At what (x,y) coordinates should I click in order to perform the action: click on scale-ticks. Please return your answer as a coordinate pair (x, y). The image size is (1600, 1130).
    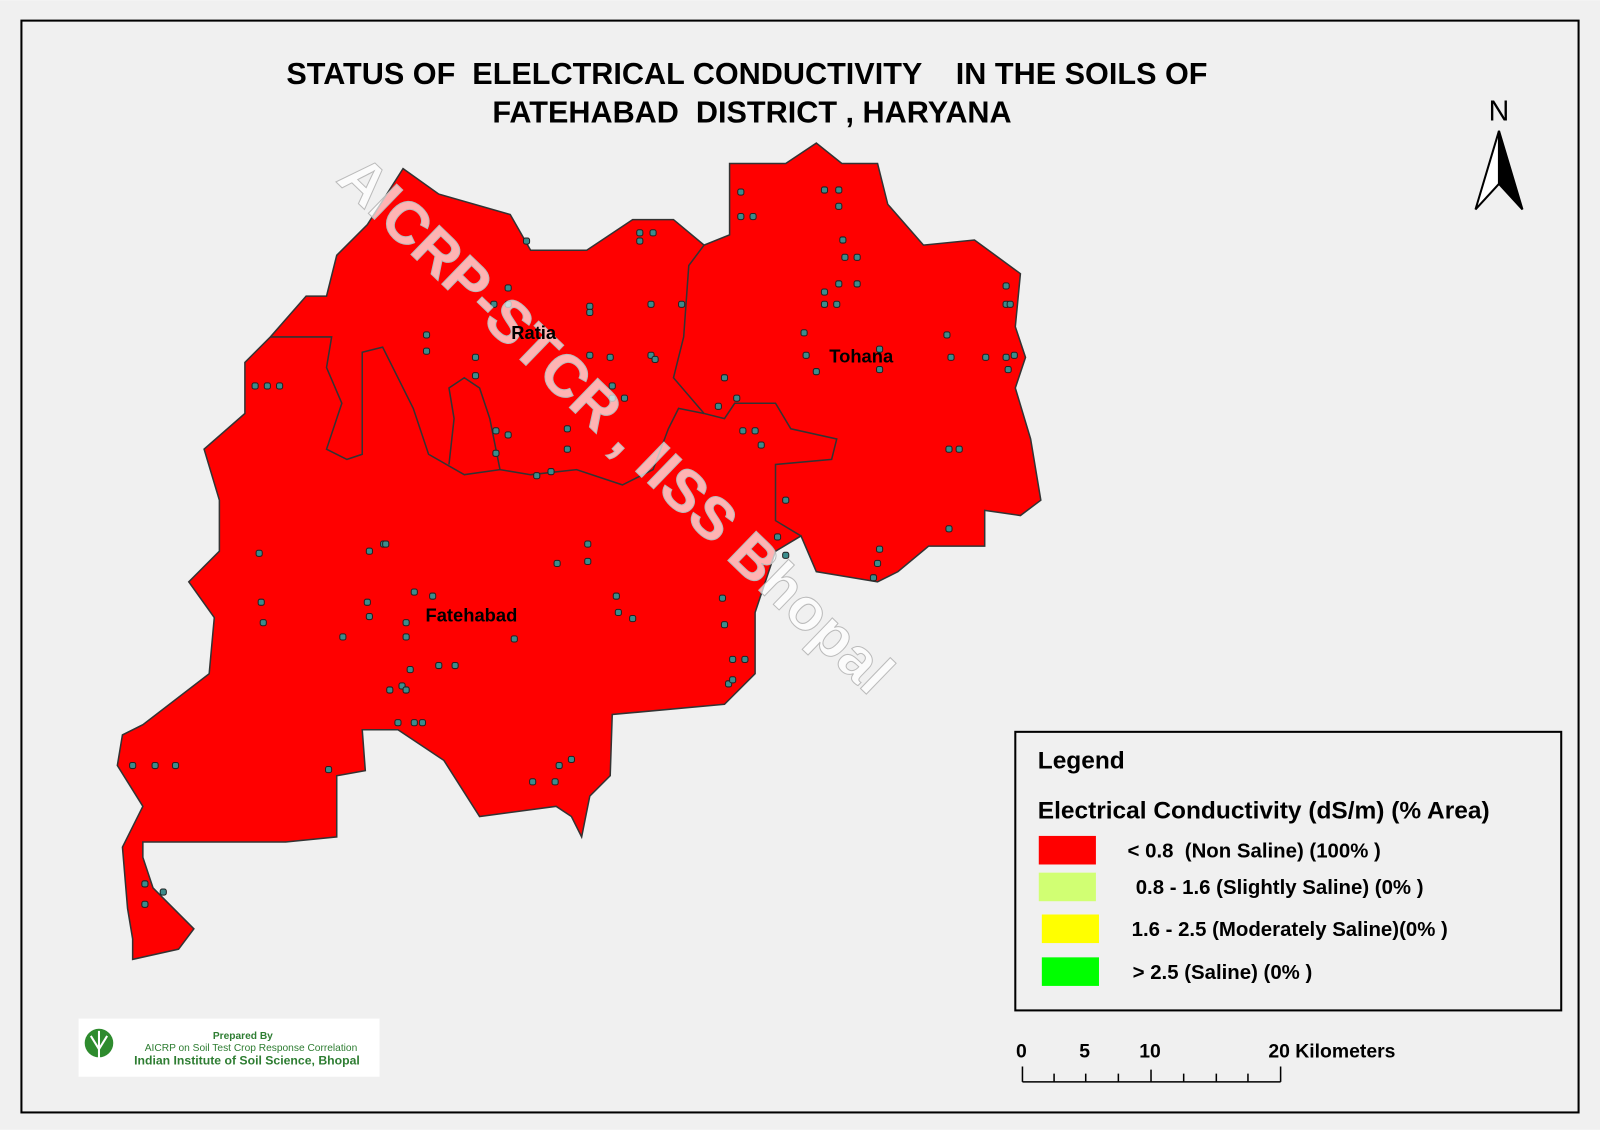
    Looking at the image, I should click on (1151, 1074).